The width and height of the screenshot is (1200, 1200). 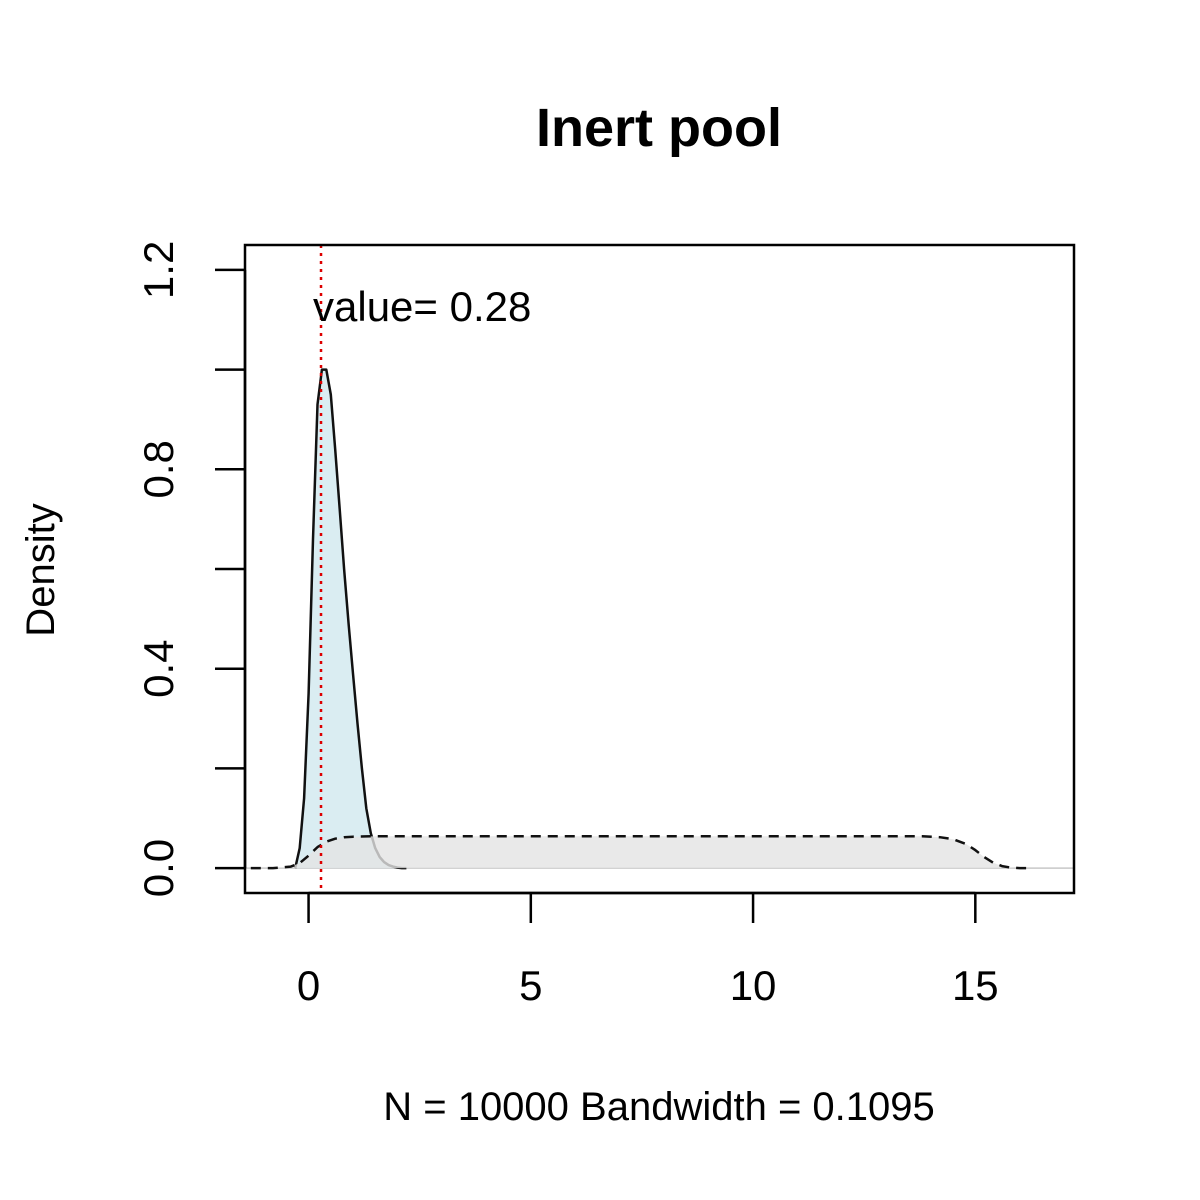 I want to click on y-axis-label: Density, so click(x=41, y=569).